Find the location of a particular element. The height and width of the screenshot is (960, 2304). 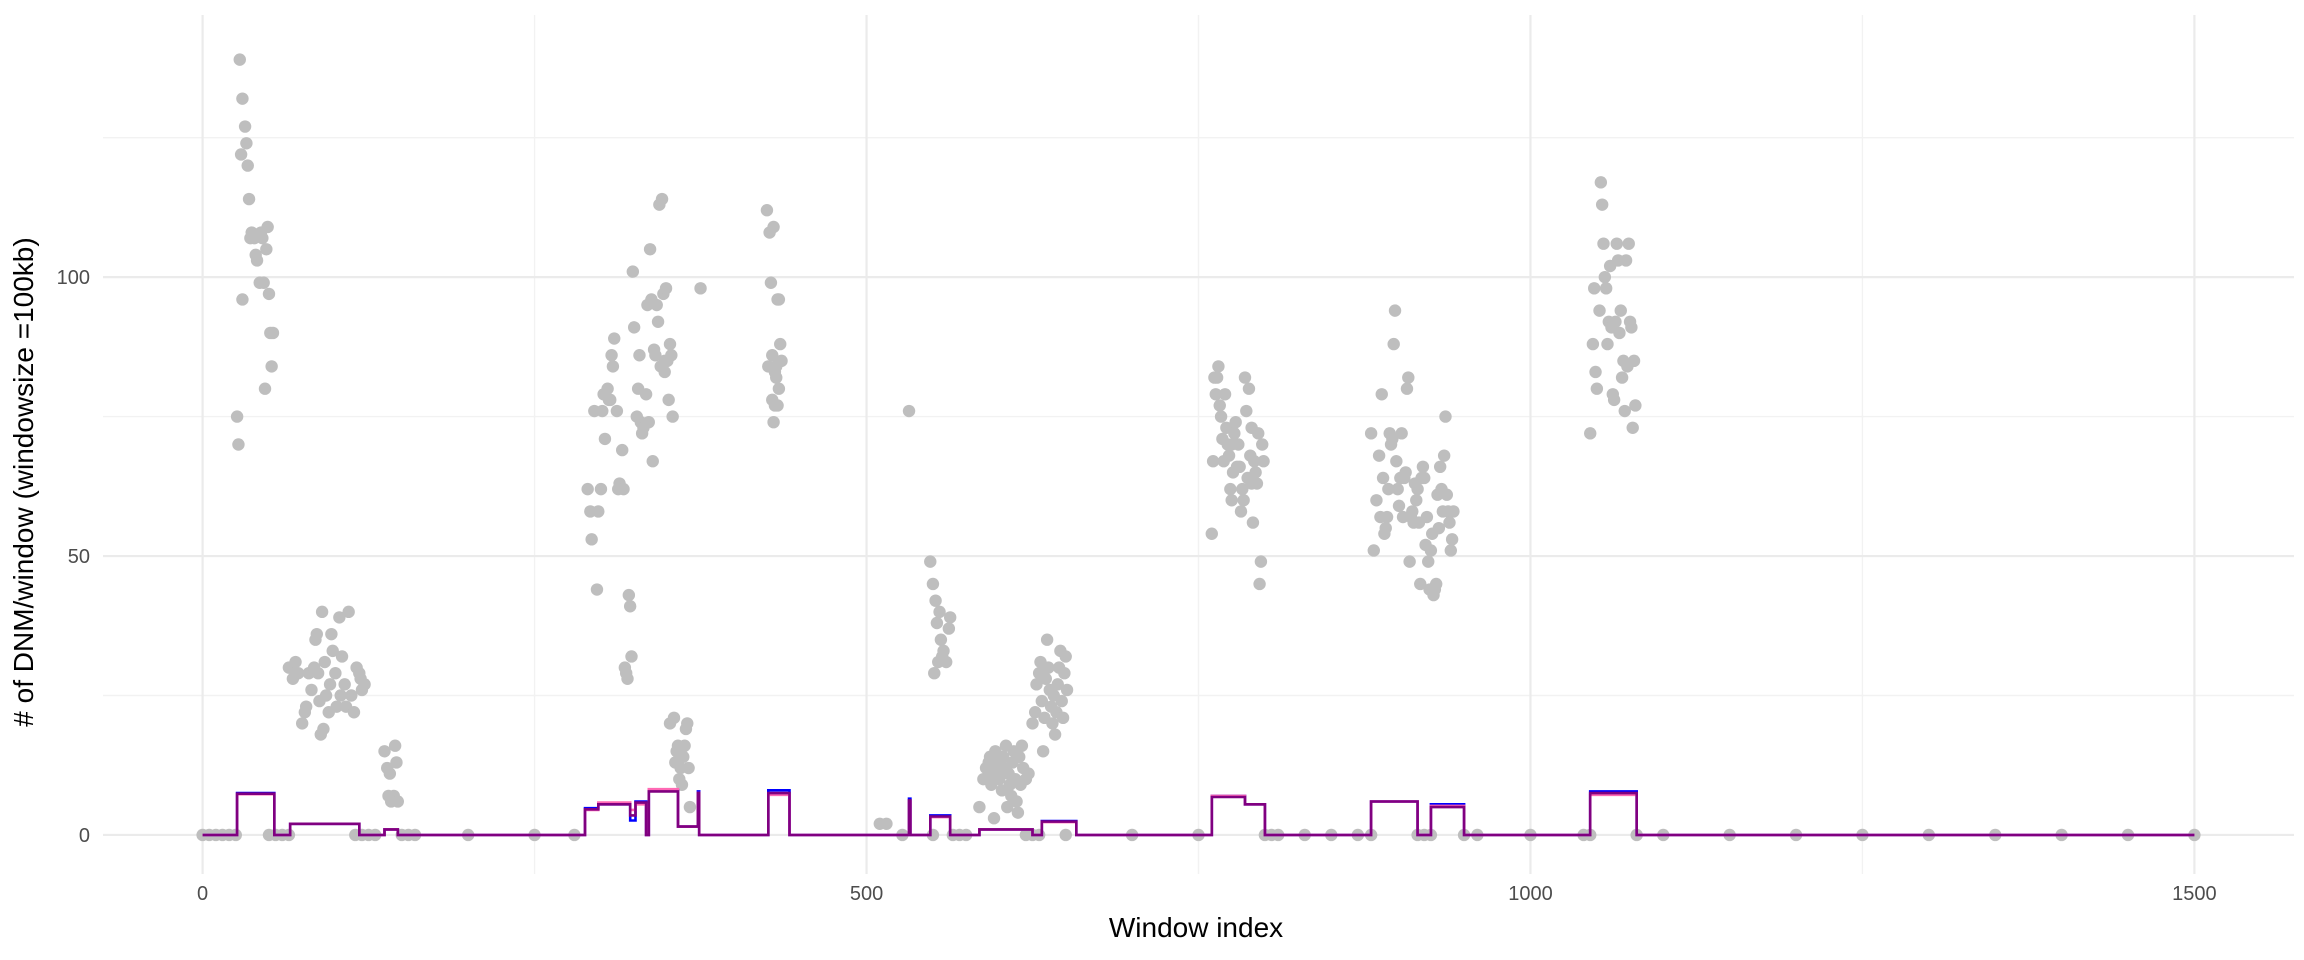

y-axis-title: # of DNM/window (windowsize =100kb) is located at coordinates (23, 481).